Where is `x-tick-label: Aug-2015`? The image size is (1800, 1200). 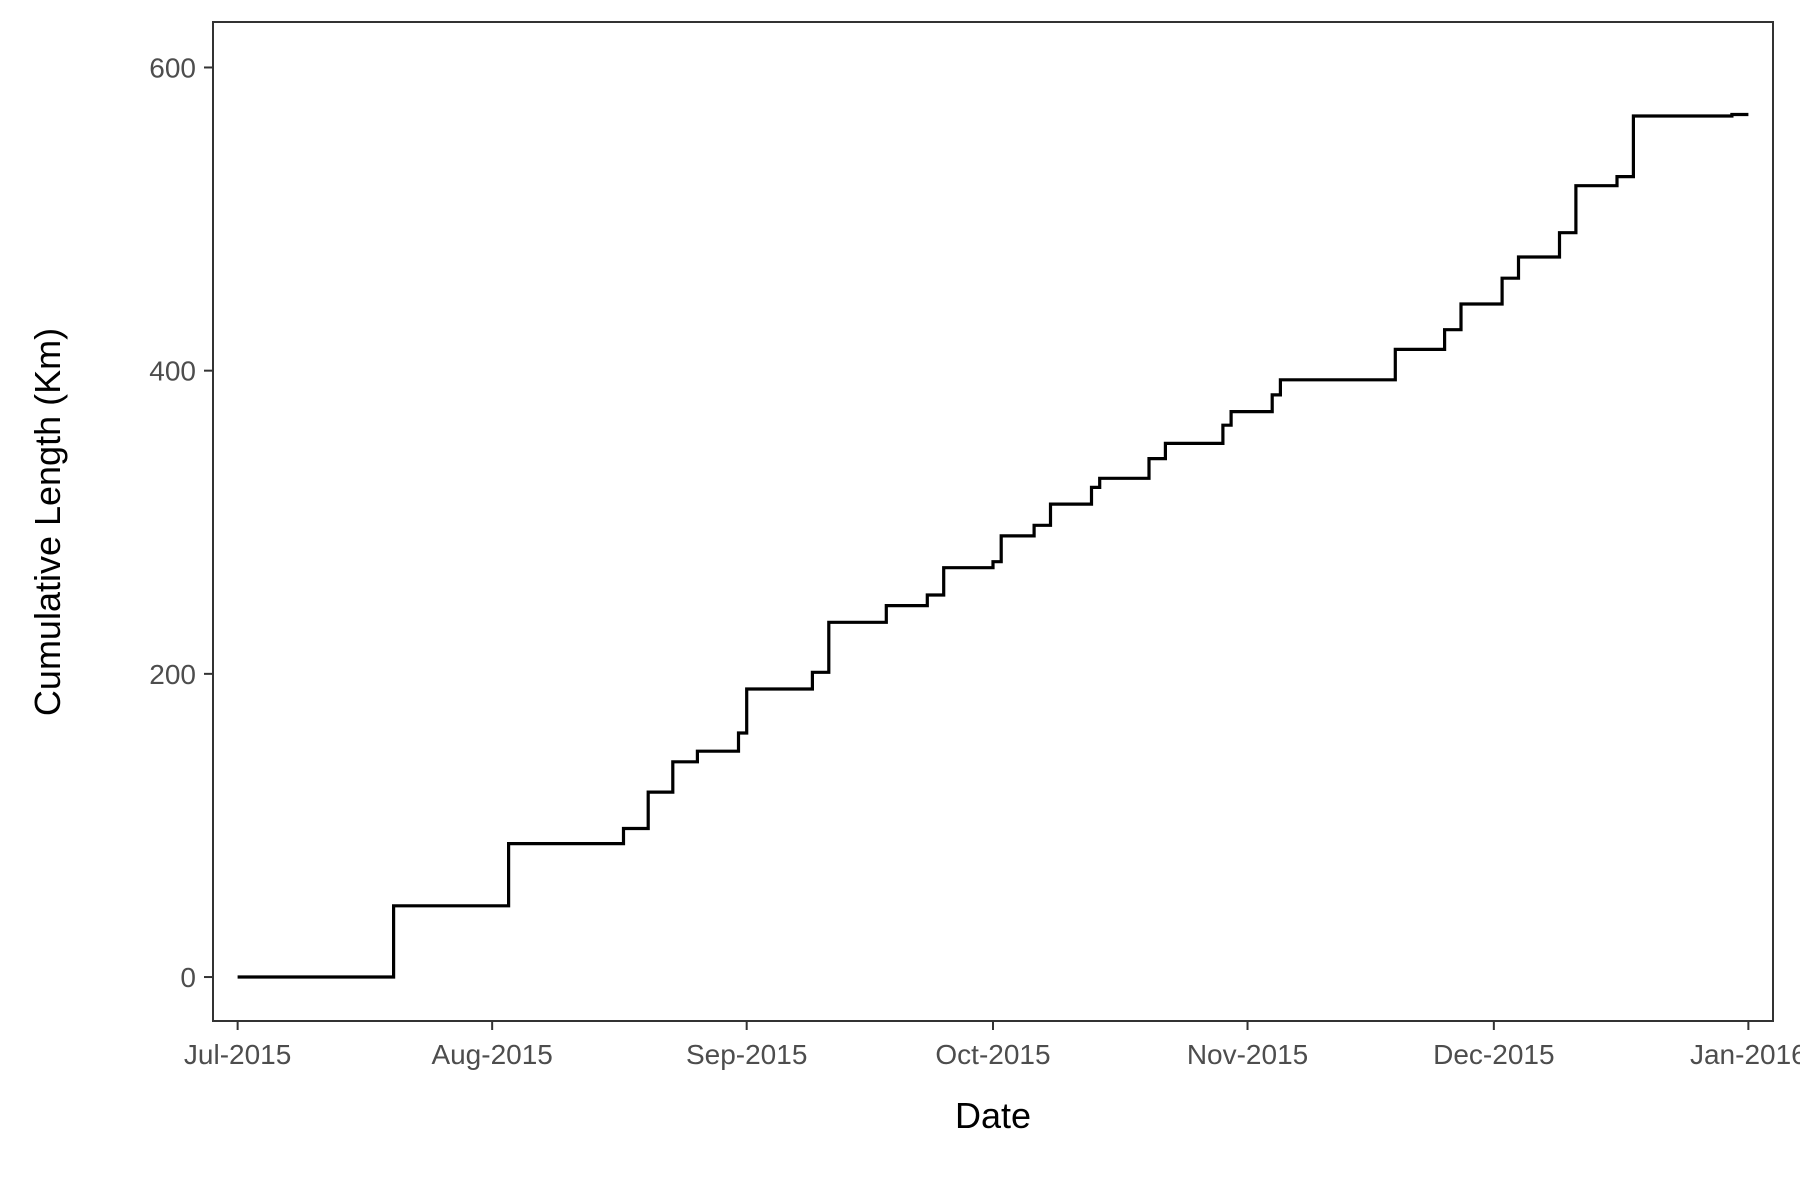 x-tick-label: Aug-2015 is located at coordinates (491, 1054).